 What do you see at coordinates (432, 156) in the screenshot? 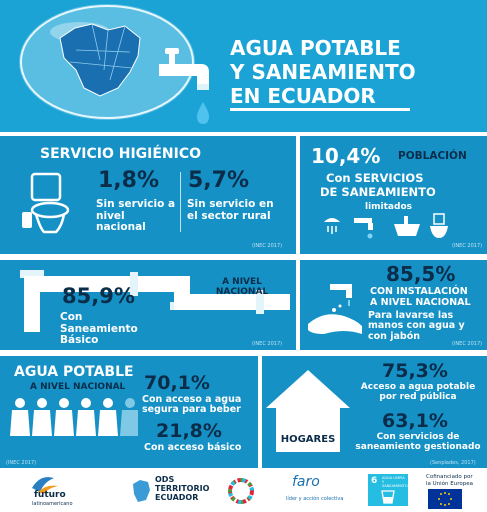
I see `poblacion-word: POBLACIÓN` at bounding box center [432, 156].